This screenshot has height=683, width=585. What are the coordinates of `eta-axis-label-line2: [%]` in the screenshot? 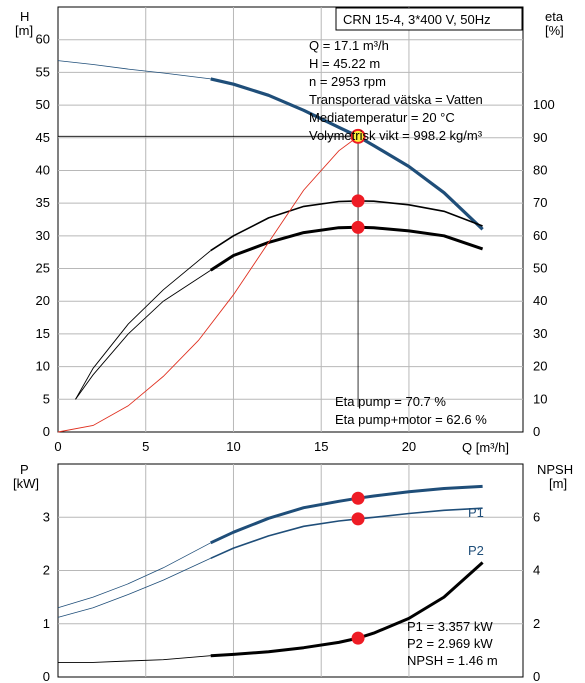 It's located at (554, 30).